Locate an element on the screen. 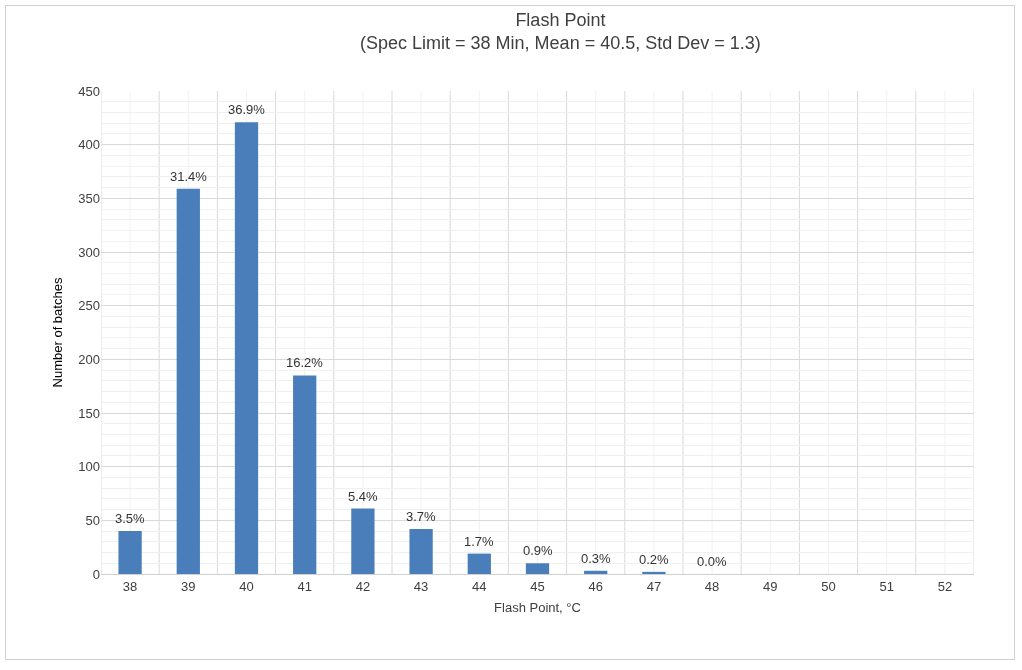  x-tick-label: 41 is located at coordinates (304, 586).